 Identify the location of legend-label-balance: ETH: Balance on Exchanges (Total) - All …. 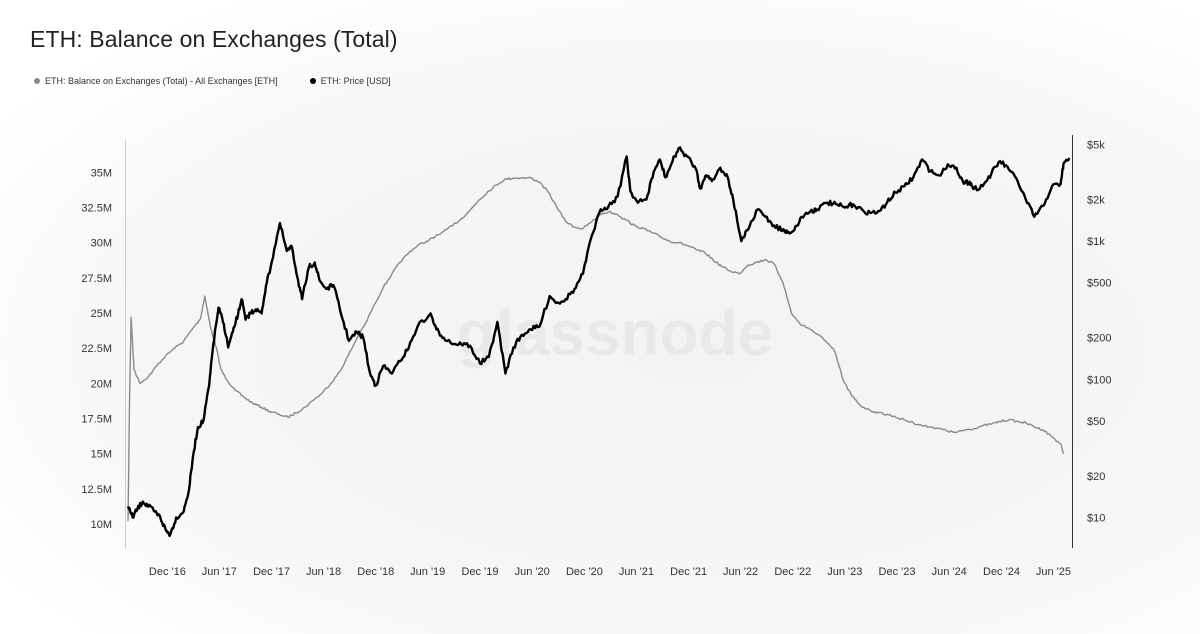
(161, 81).